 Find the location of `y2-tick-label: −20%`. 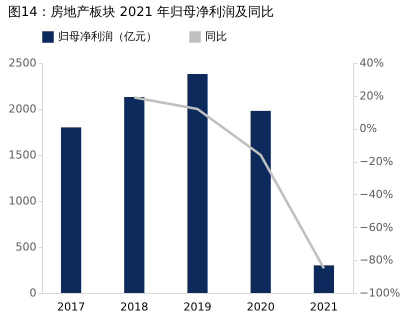

y2-tick-label: −20% is located at coordinates (377, 161).